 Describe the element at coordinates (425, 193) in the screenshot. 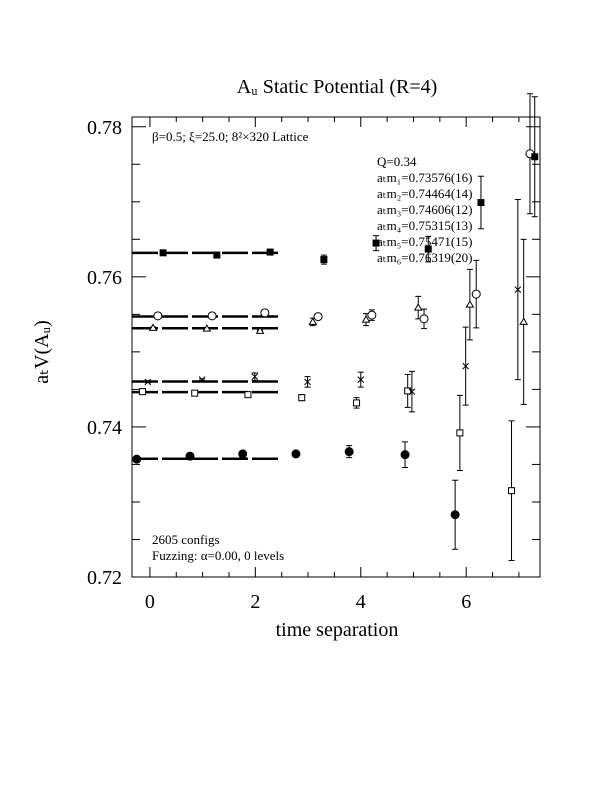

I see `legend-entry: aₜm₂=0.74464(14)` at that location.